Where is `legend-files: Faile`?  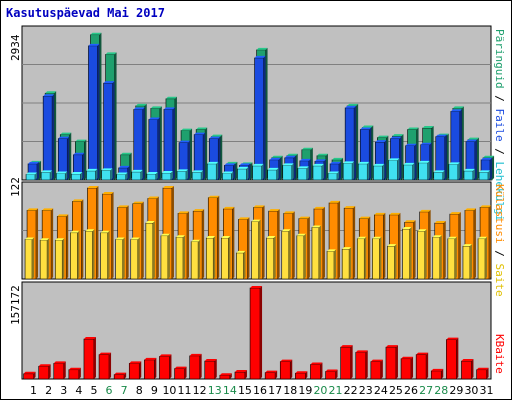 legend-files: Faile is located at coordinates (499, 125).